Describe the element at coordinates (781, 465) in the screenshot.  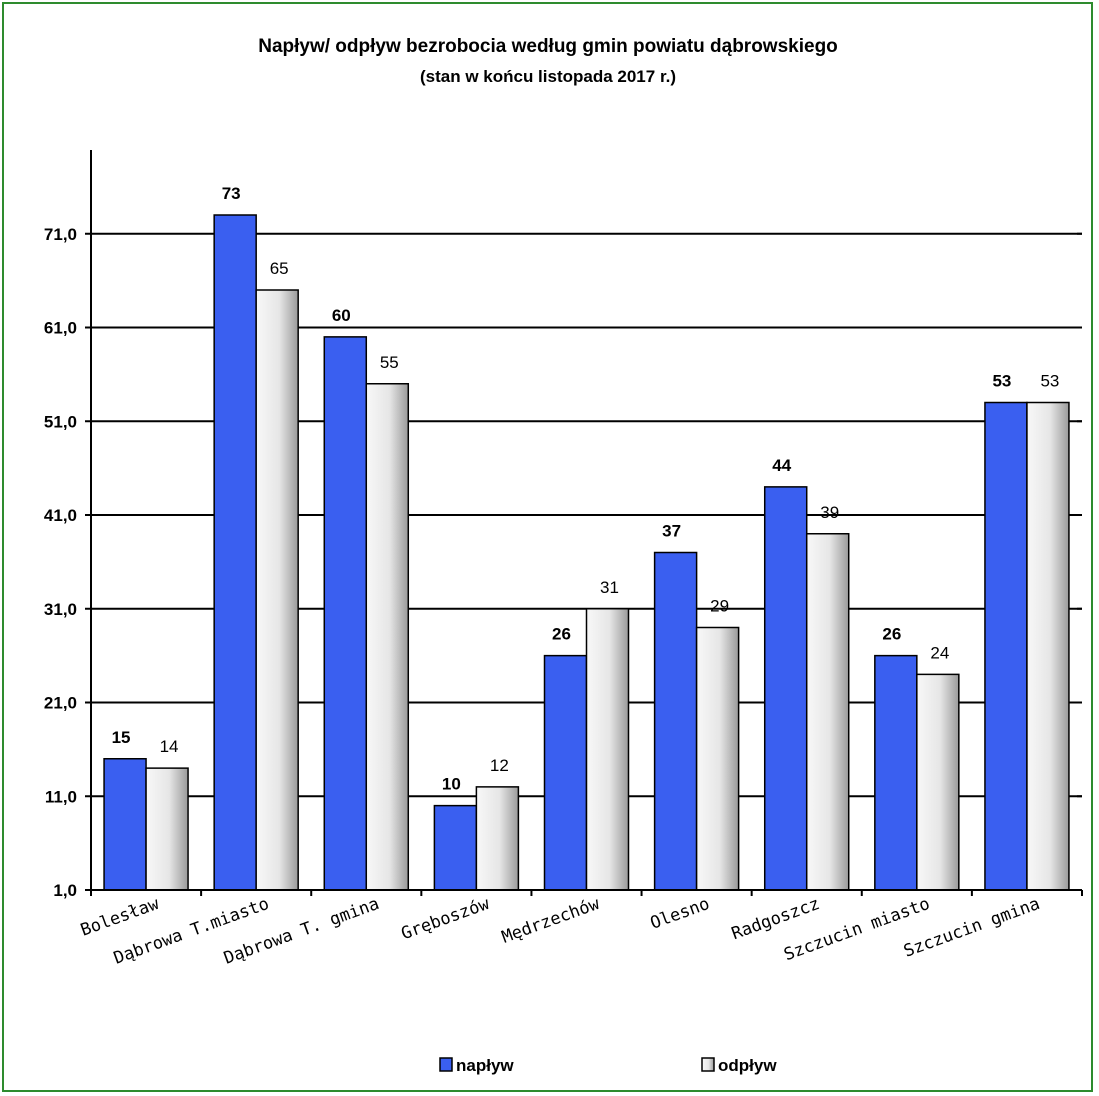
I see `data-label-naplyw: 44` at that location.